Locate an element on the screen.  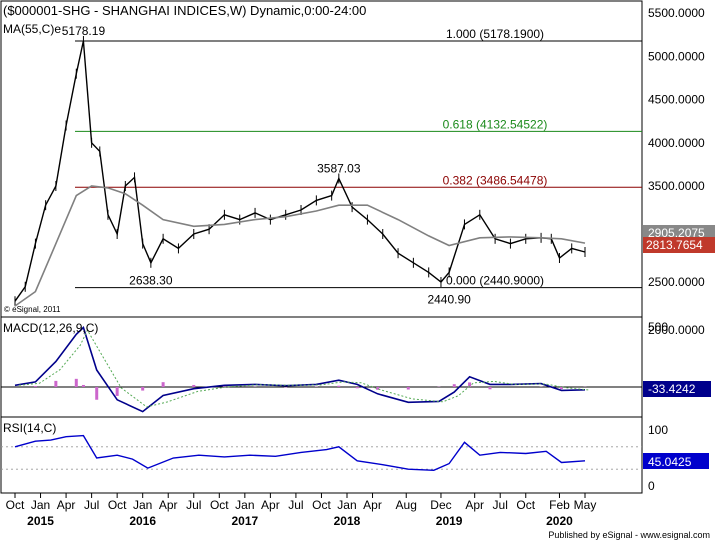
price-ytick: 4500.0000 is located at coordinates (676, 100).